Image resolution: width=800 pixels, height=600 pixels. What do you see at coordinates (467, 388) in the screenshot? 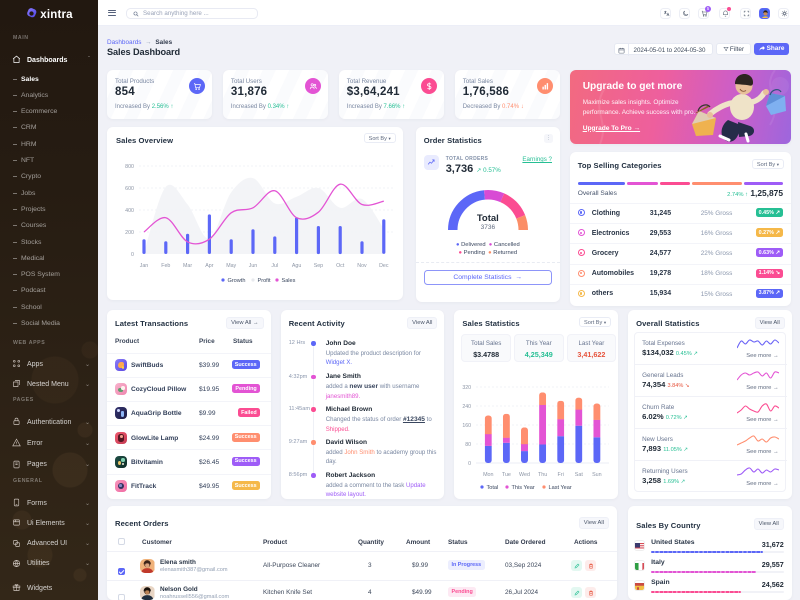
I see `svg-text: 320` at bounding box center [467, 388].